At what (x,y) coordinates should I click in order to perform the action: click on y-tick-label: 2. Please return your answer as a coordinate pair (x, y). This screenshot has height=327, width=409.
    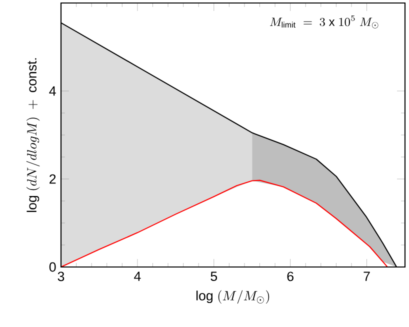
    Looking at the image, I should click on (53, 179).